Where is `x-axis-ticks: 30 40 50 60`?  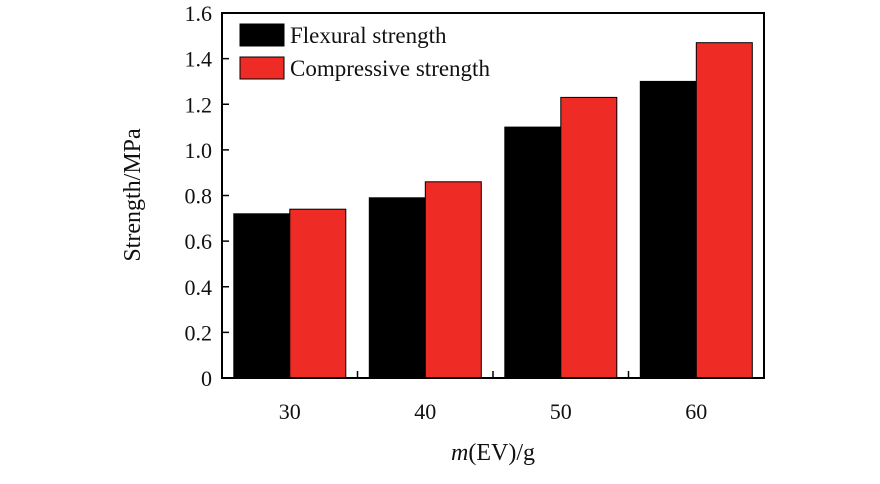 x-axis-ticks: 30 40 50 60 is located at coordinates (493, 397).